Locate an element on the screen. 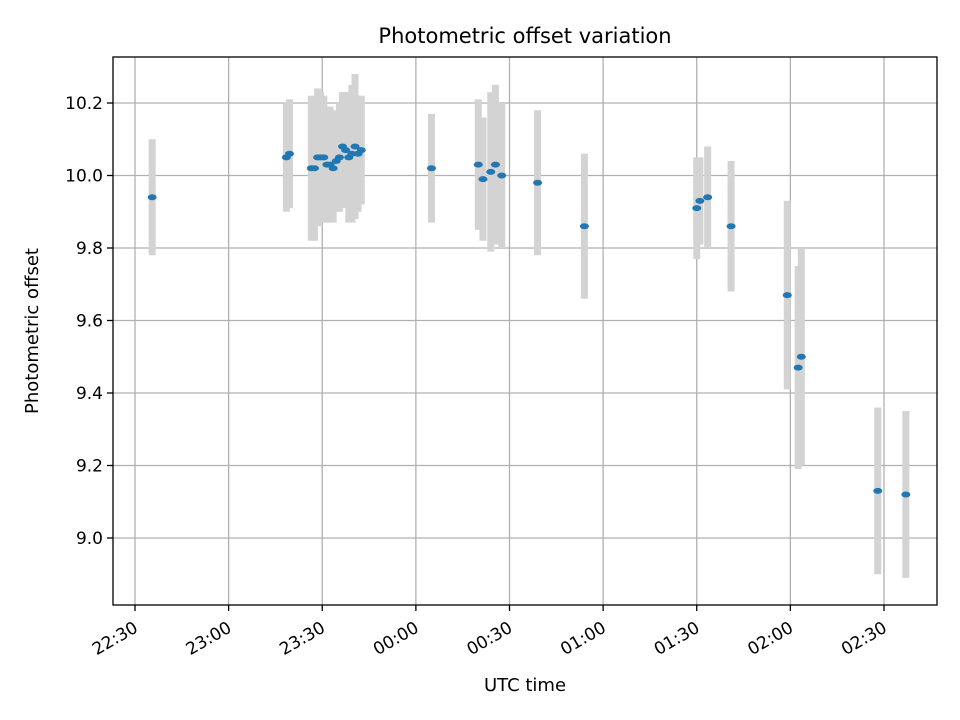  y-tick-label: 10.0 is located at coordinates (84, 177).